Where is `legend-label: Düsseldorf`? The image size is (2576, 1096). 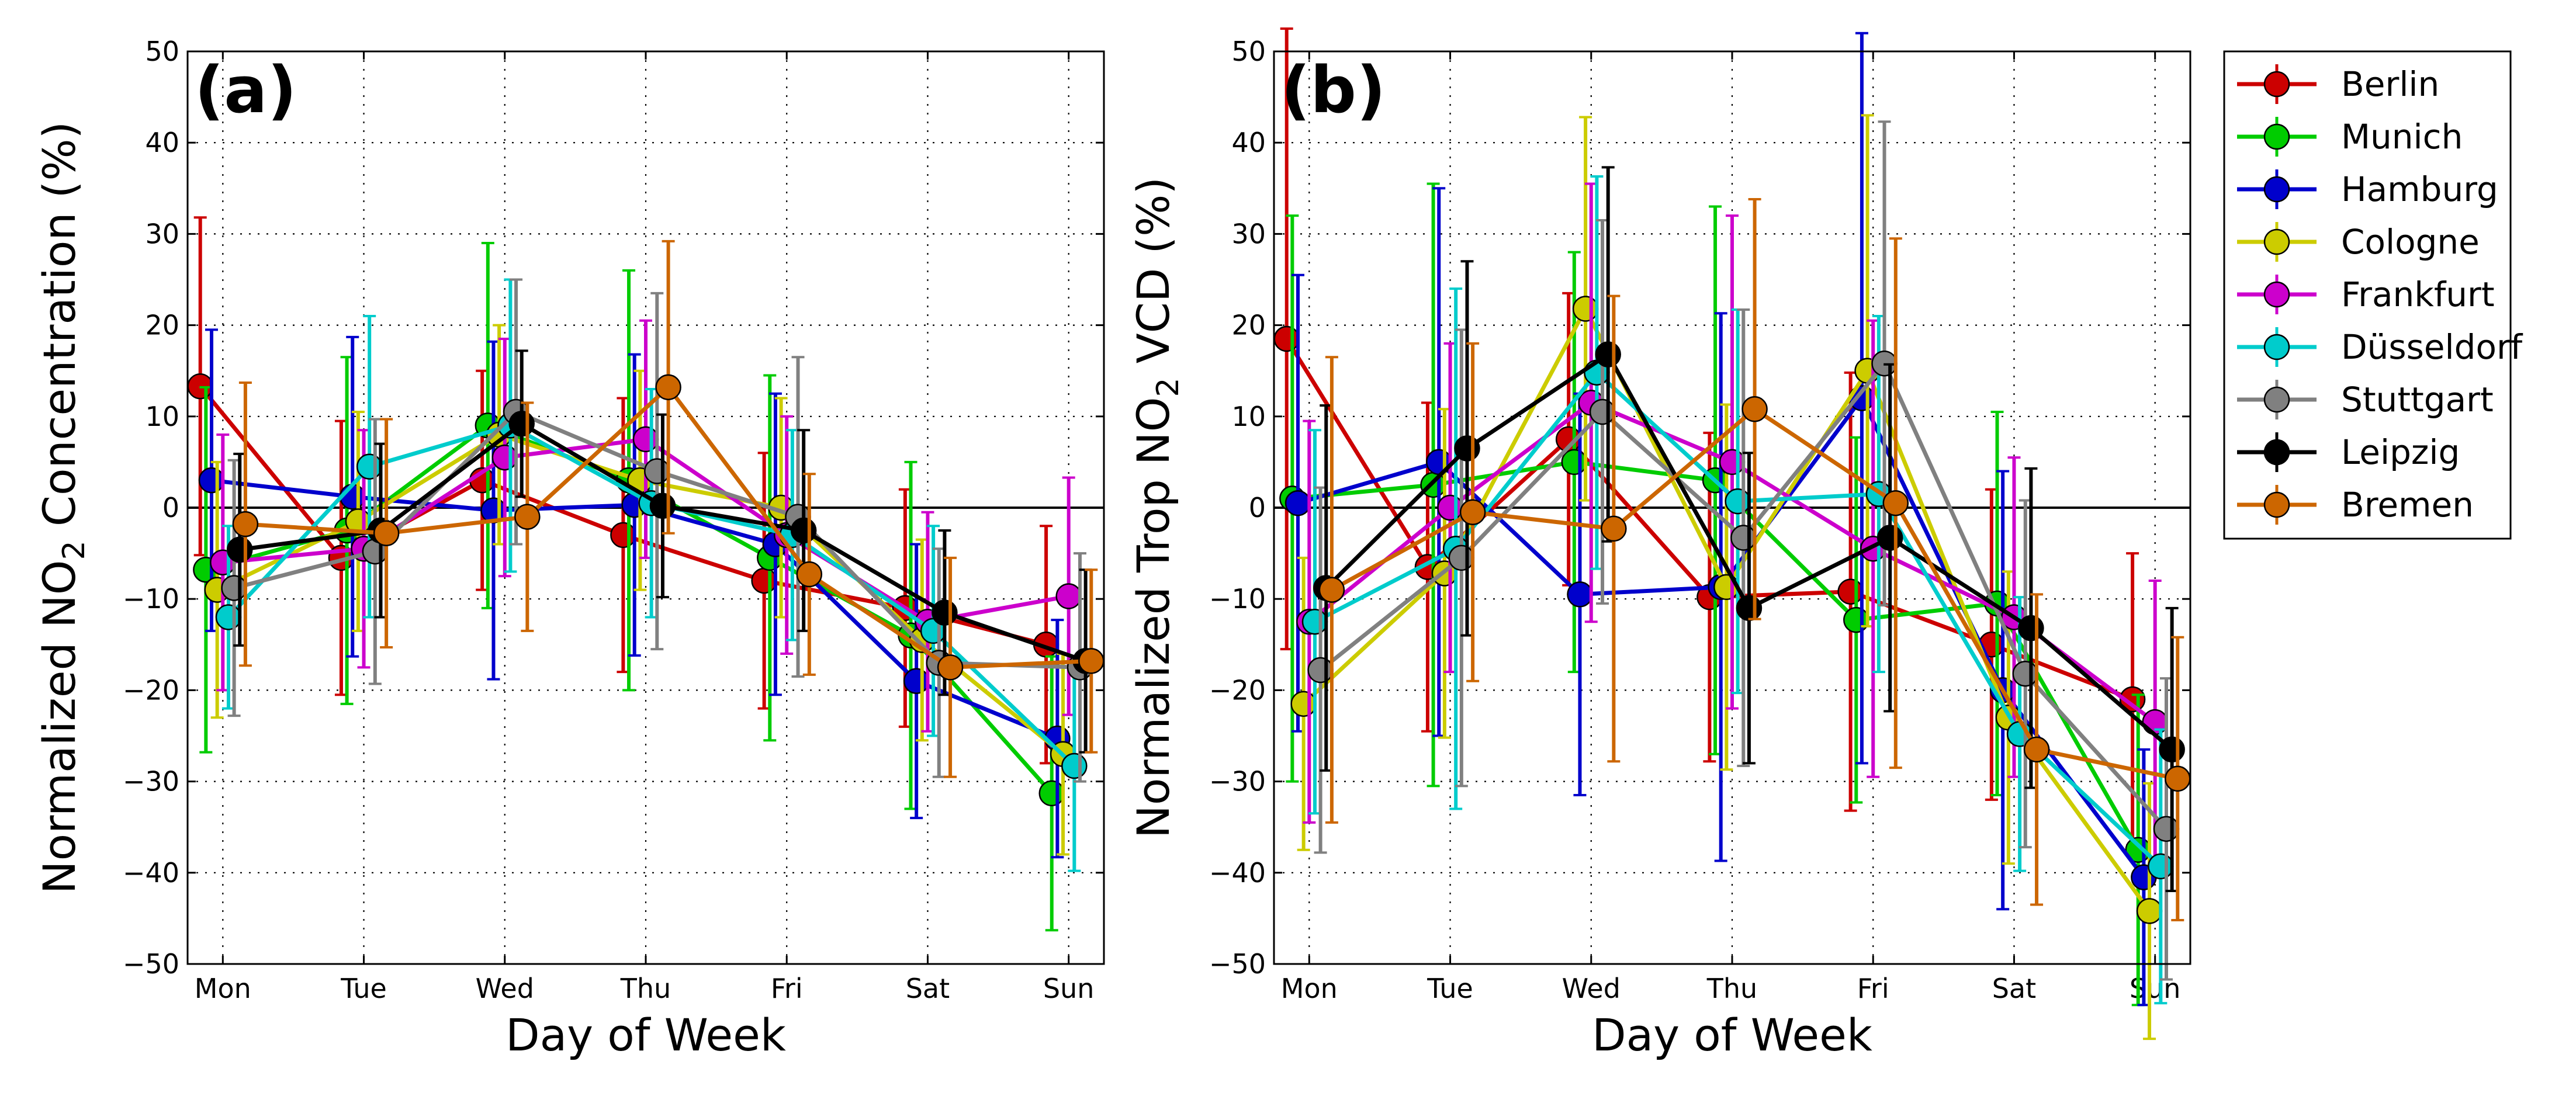
legend-label: Düsseldorf is located at coordinates (2432, 347).